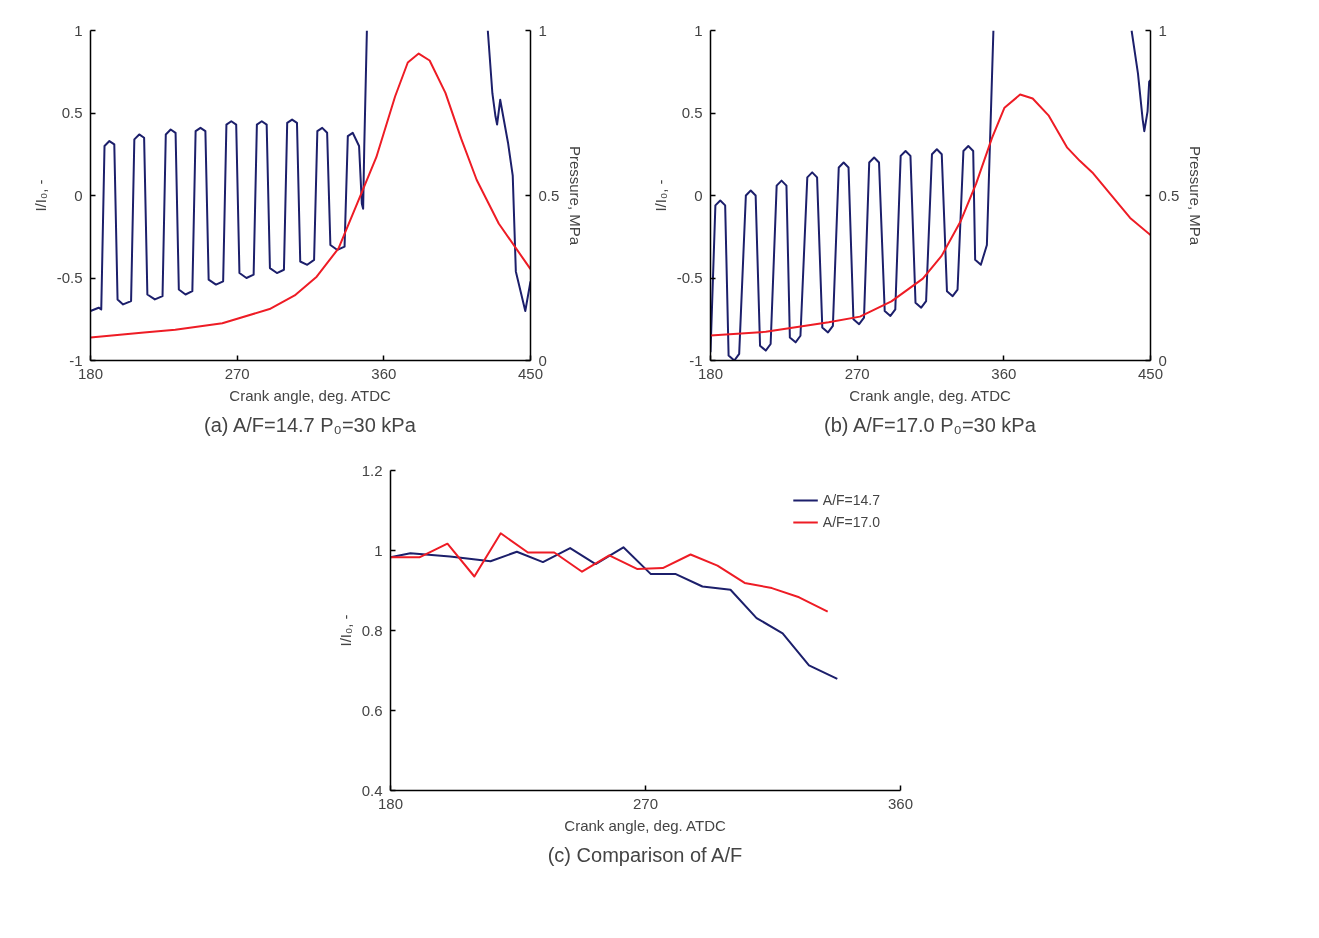 The height and width of the screenshot is (938, 1319). Describe the element at coordinates (372, 470) in the screenshot. I see `y-tick-label: 1.2` at that location.